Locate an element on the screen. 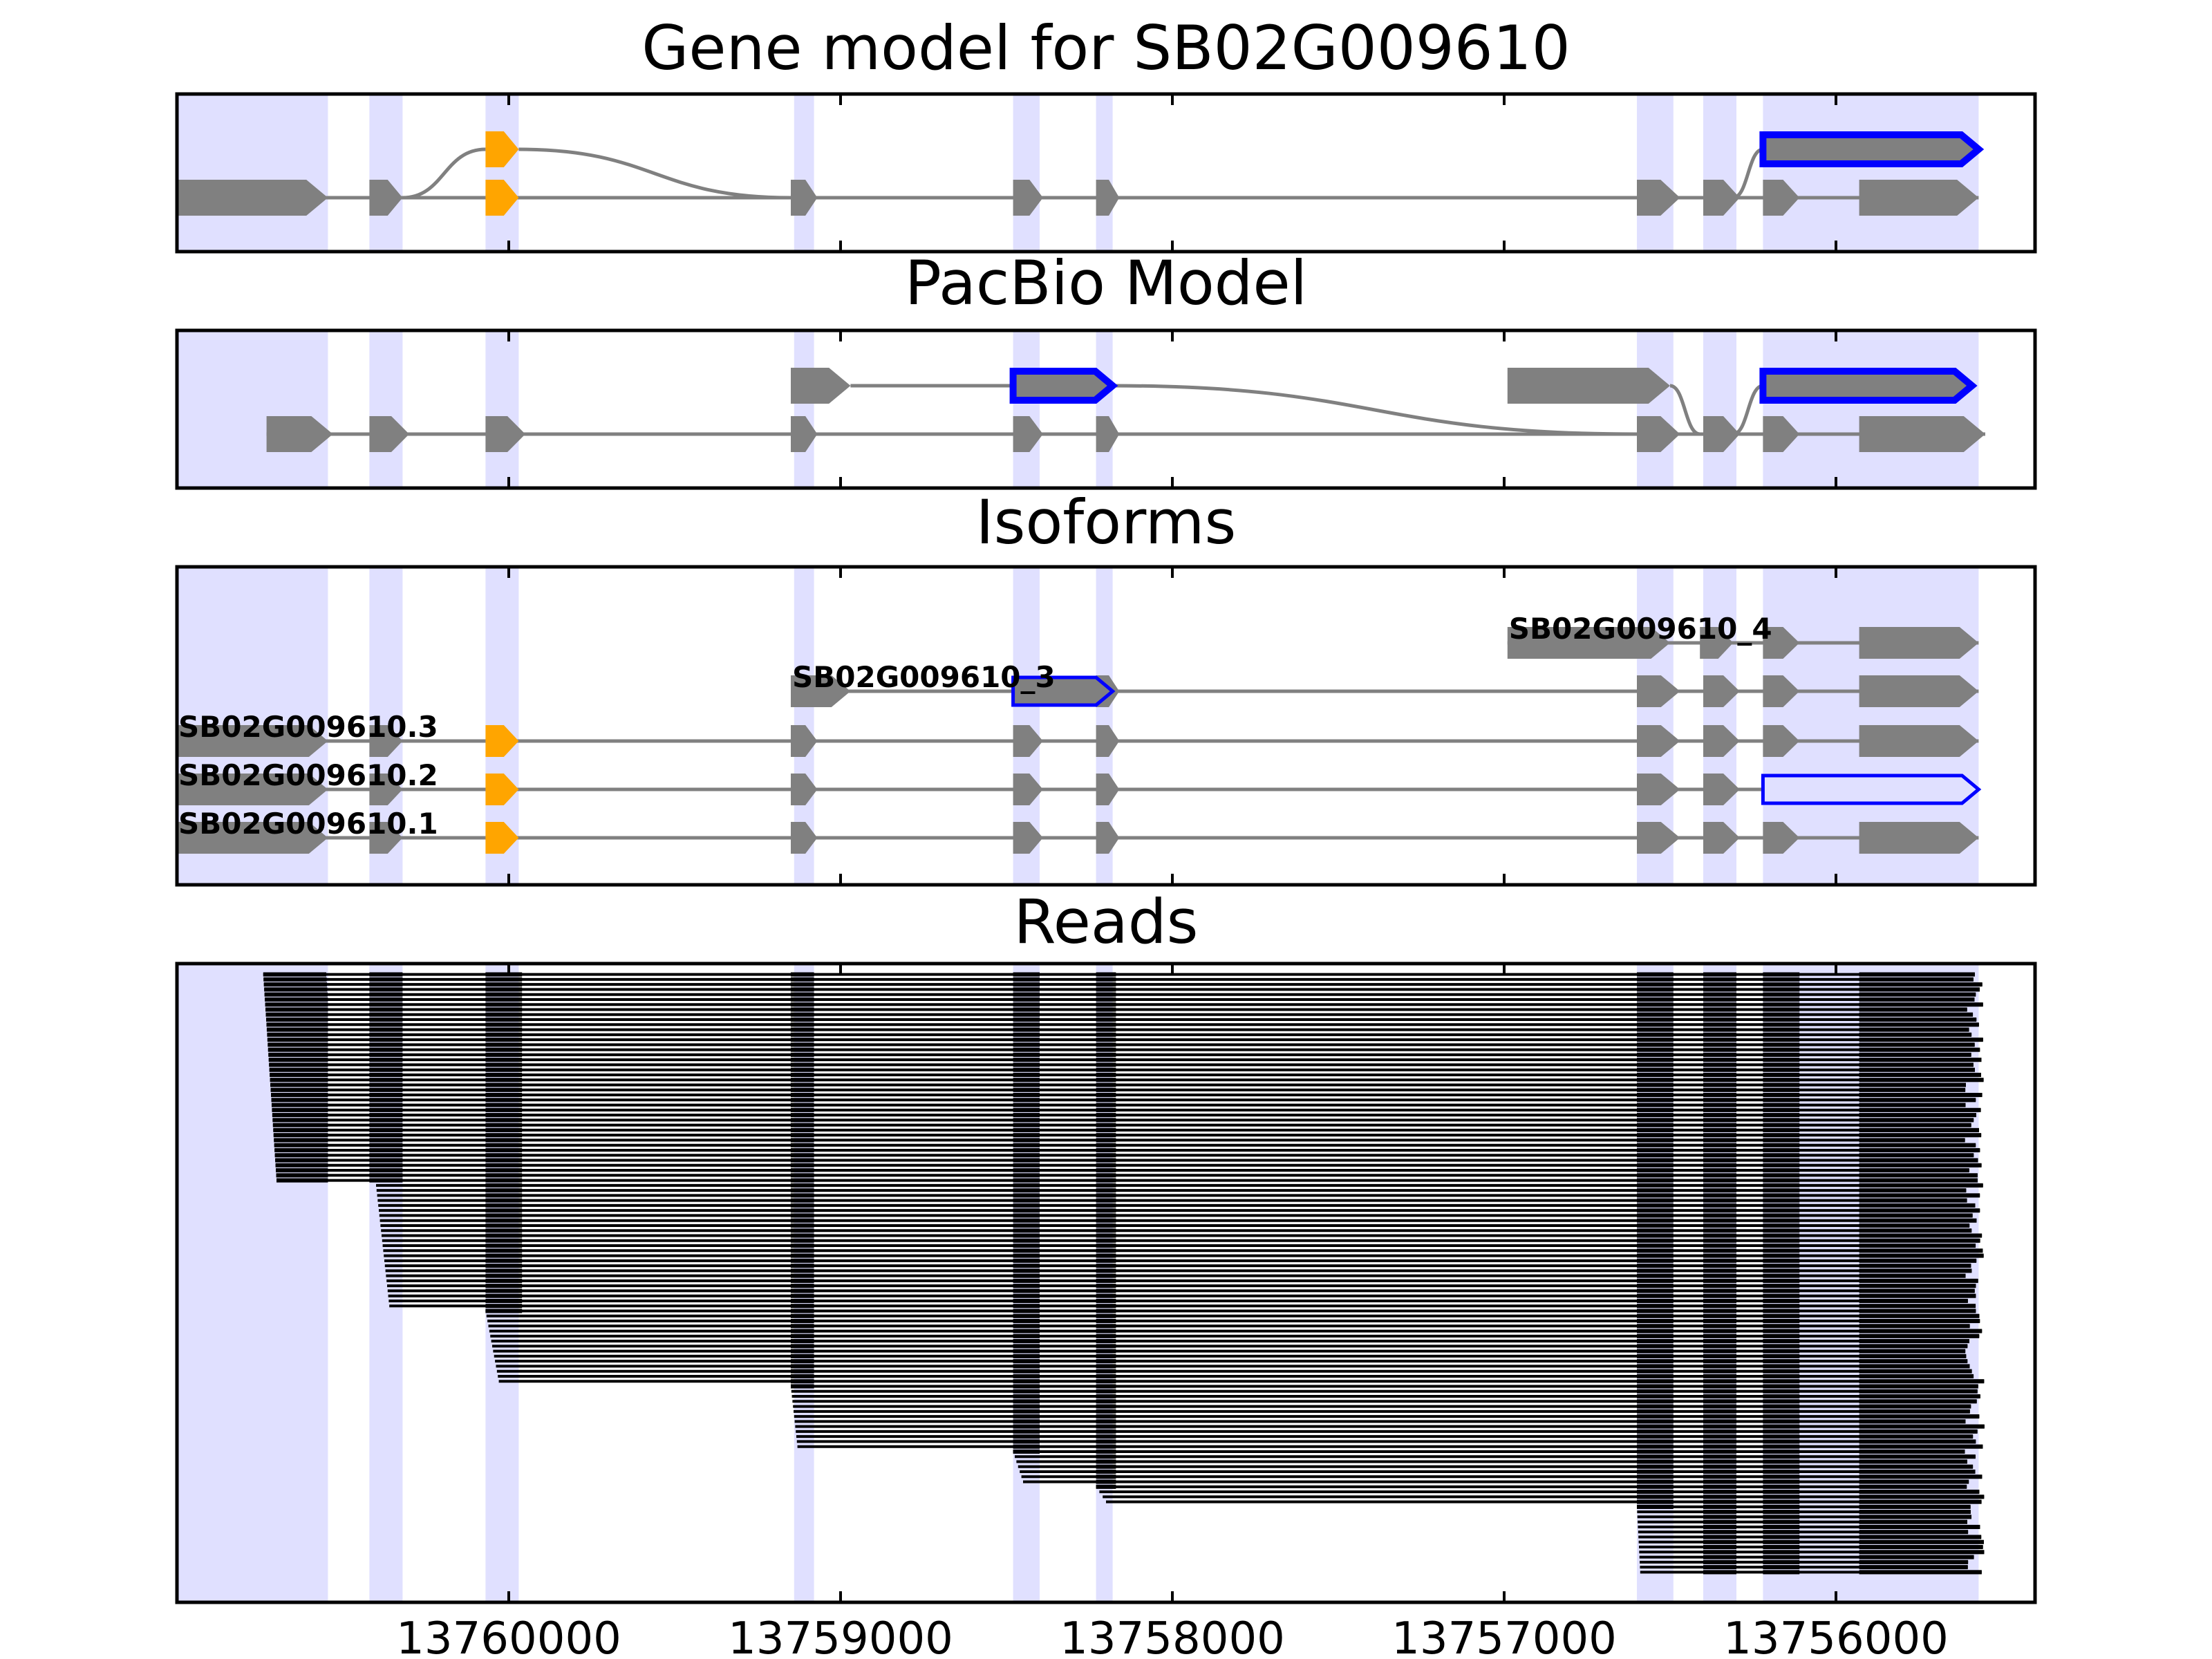 The image size is (2212, 1659). x-tick-label: 13759000 is located at coordinates (840, 1636).